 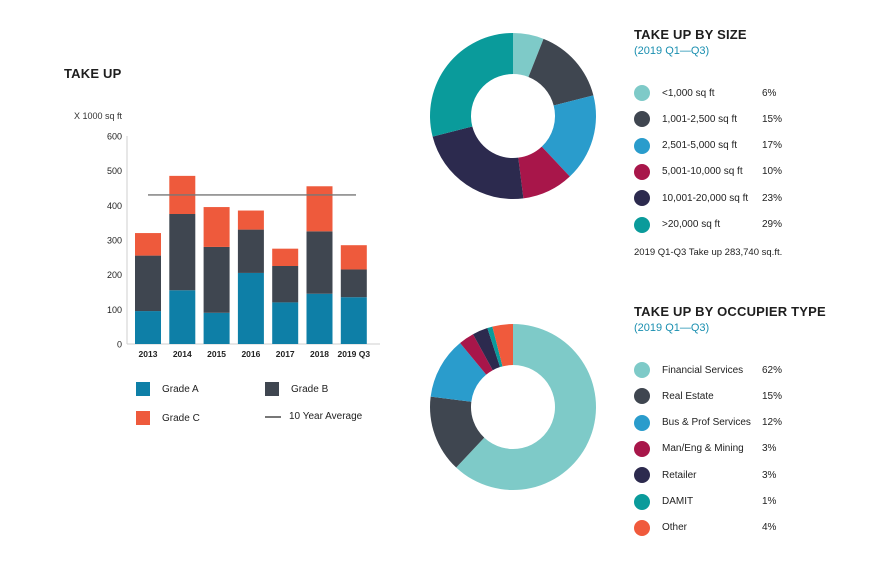 What do you see at coordinates (513, 407) in the screenshot?
I see `take-up-by-occupier-donut` at bounding box center [513, 407].